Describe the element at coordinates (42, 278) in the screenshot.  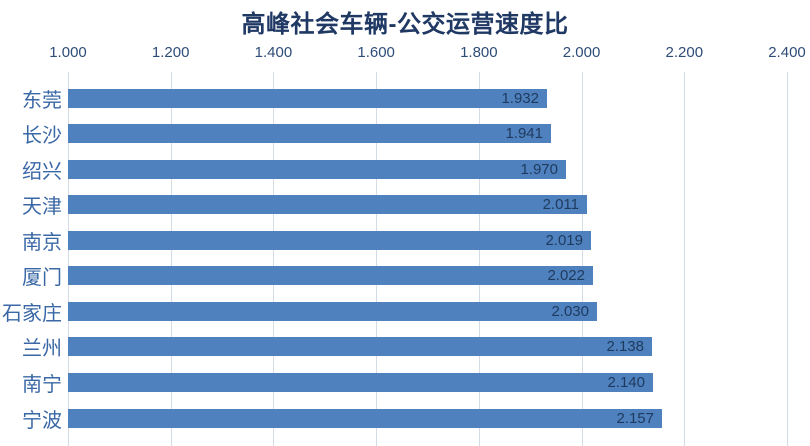
I see `category-label: 厦门` at that location.